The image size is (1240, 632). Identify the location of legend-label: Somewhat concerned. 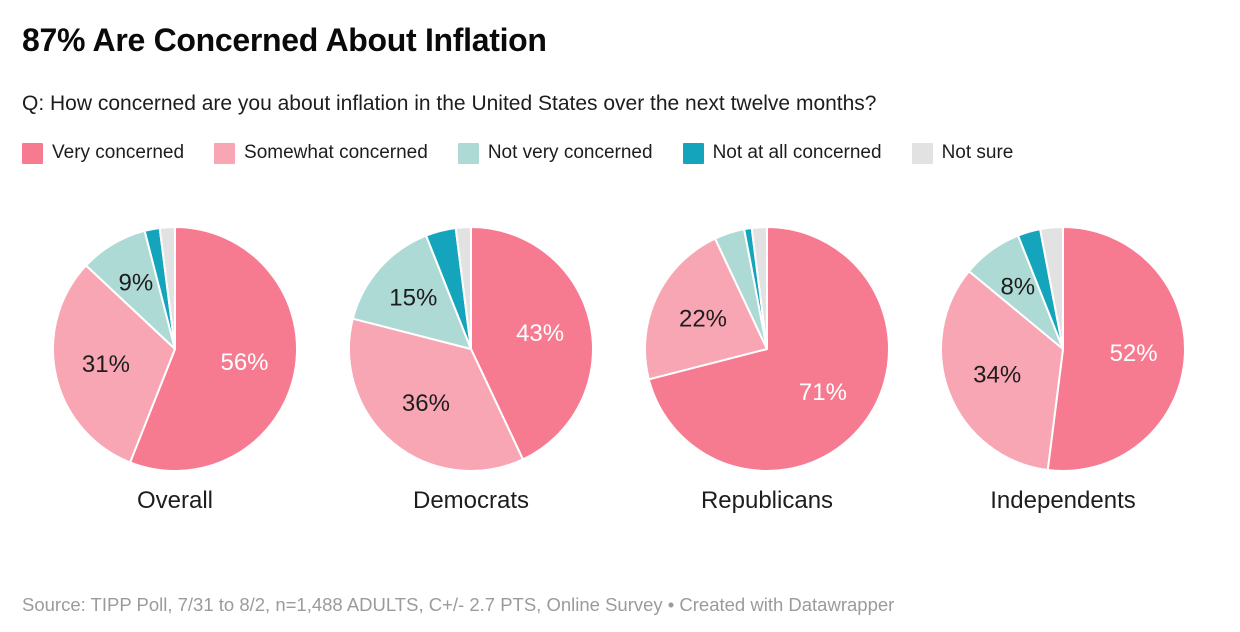
(336, 152).